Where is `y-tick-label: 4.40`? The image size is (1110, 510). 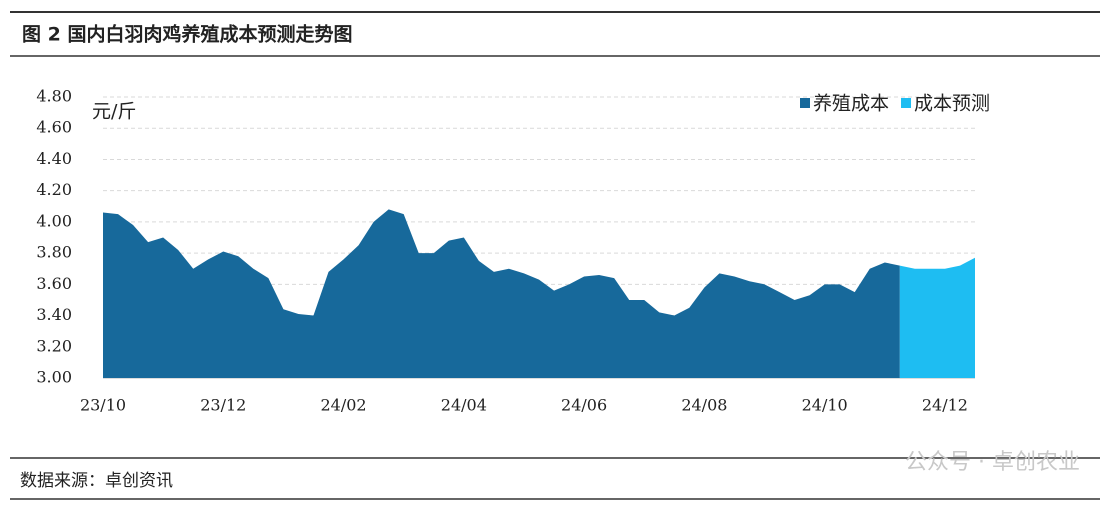 y-tick-label: 4.40 is located at coordinates (54, 158).